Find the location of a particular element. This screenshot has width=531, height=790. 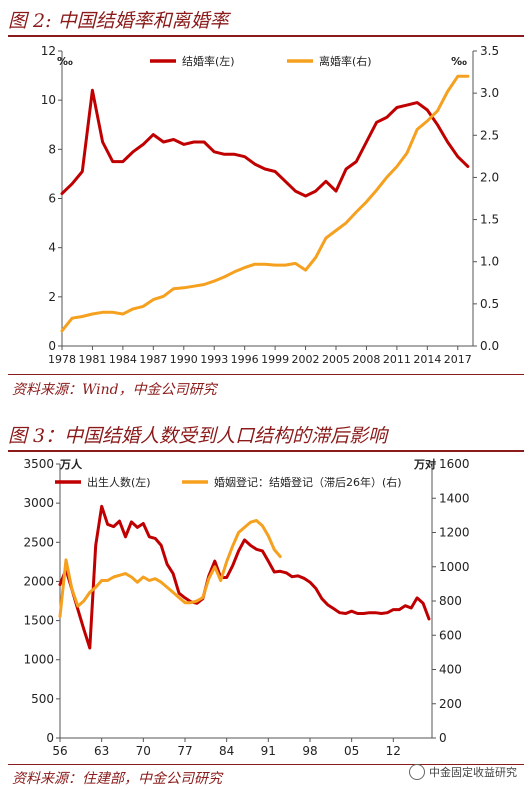

c1-x-tick-label: 1999 is located at coordinates (275, 359).